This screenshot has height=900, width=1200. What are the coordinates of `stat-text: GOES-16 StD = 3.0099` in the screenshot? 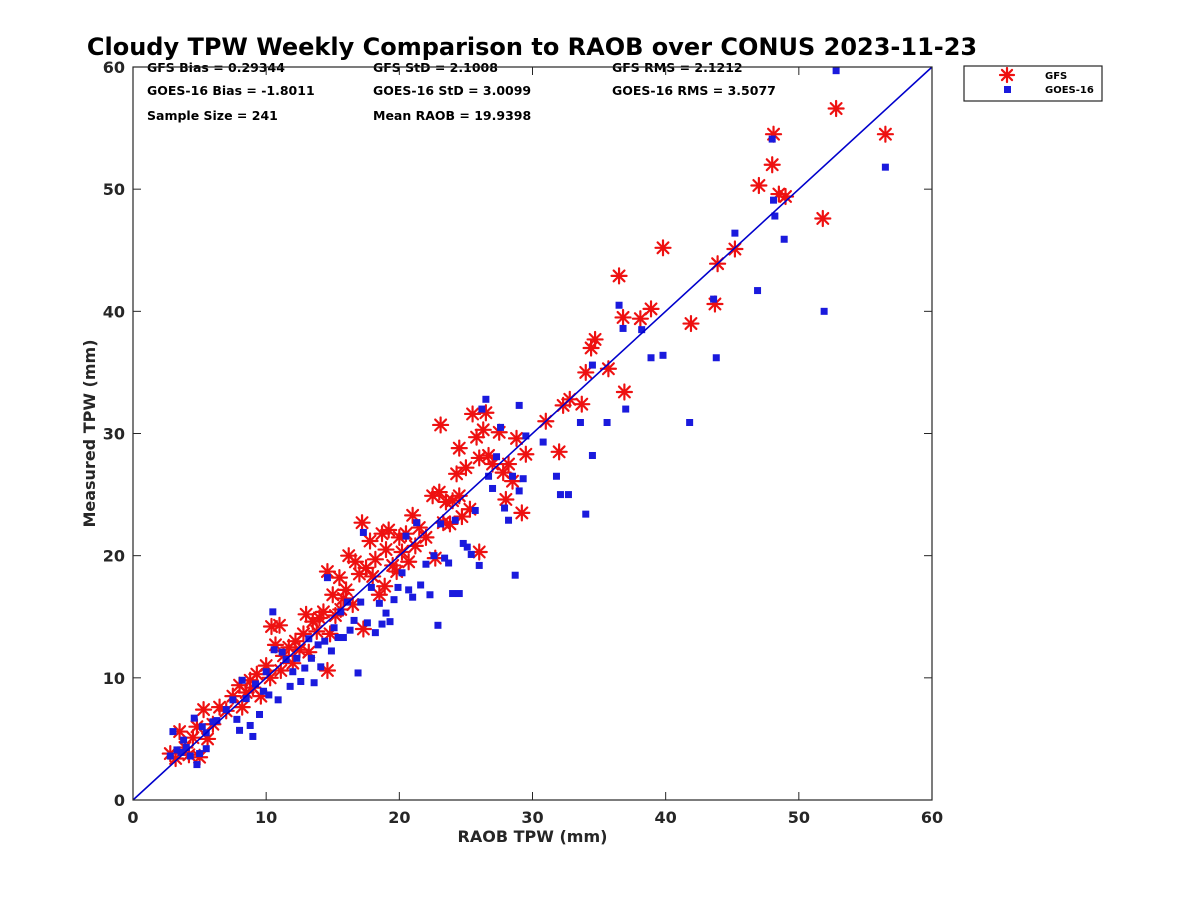 It's located at (452, 90).